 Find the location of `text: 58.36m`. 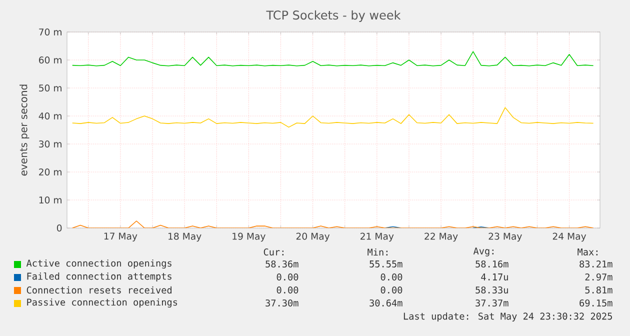

text: 58.36m is located at coordinates (282, 264).